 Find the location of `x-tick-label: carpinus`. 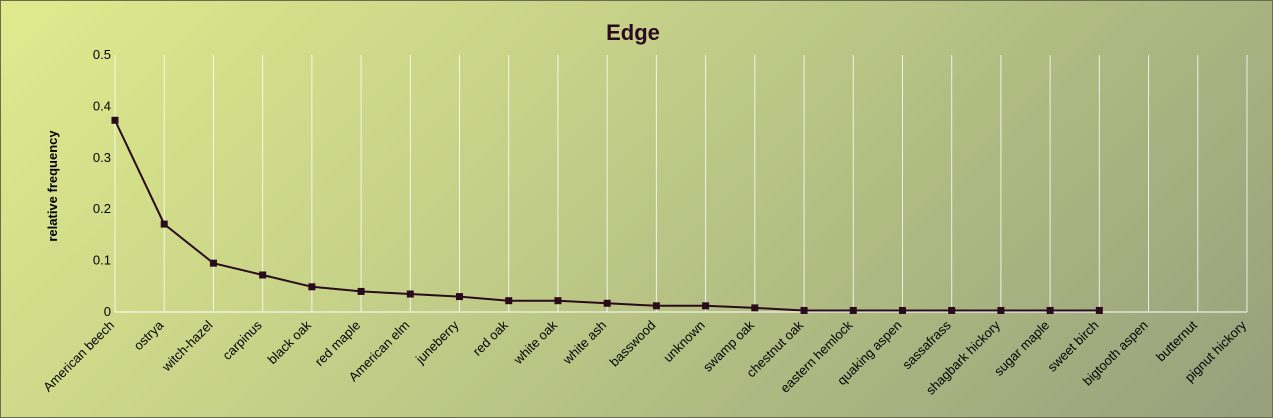

x-tick-label: carpinus is located at coordinates (242, 340).